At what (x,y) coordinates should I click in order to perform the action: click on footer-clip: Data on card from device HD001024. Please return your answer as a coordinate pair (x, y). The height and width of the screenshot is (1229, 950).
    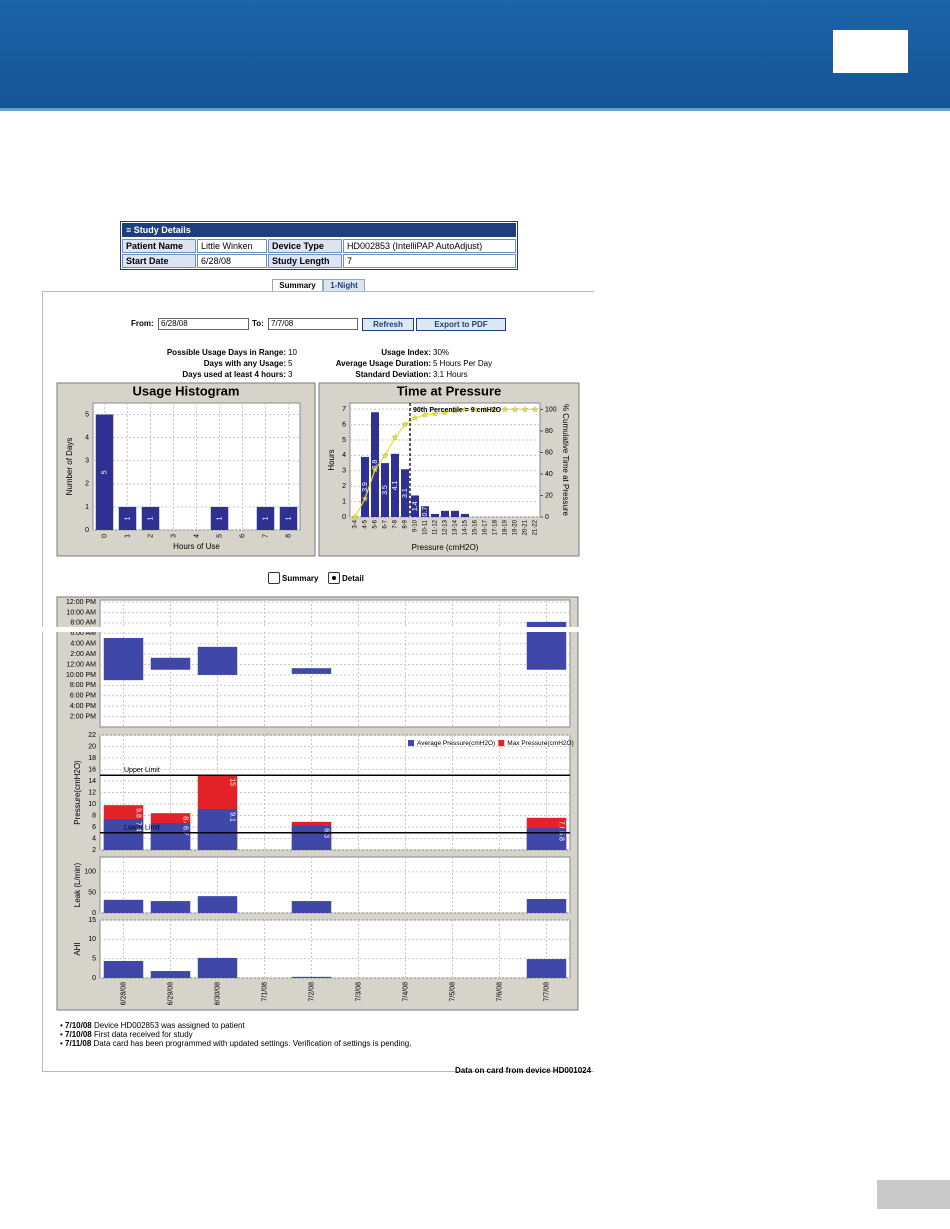
    Looking at the image, I should click on (496, 1071).